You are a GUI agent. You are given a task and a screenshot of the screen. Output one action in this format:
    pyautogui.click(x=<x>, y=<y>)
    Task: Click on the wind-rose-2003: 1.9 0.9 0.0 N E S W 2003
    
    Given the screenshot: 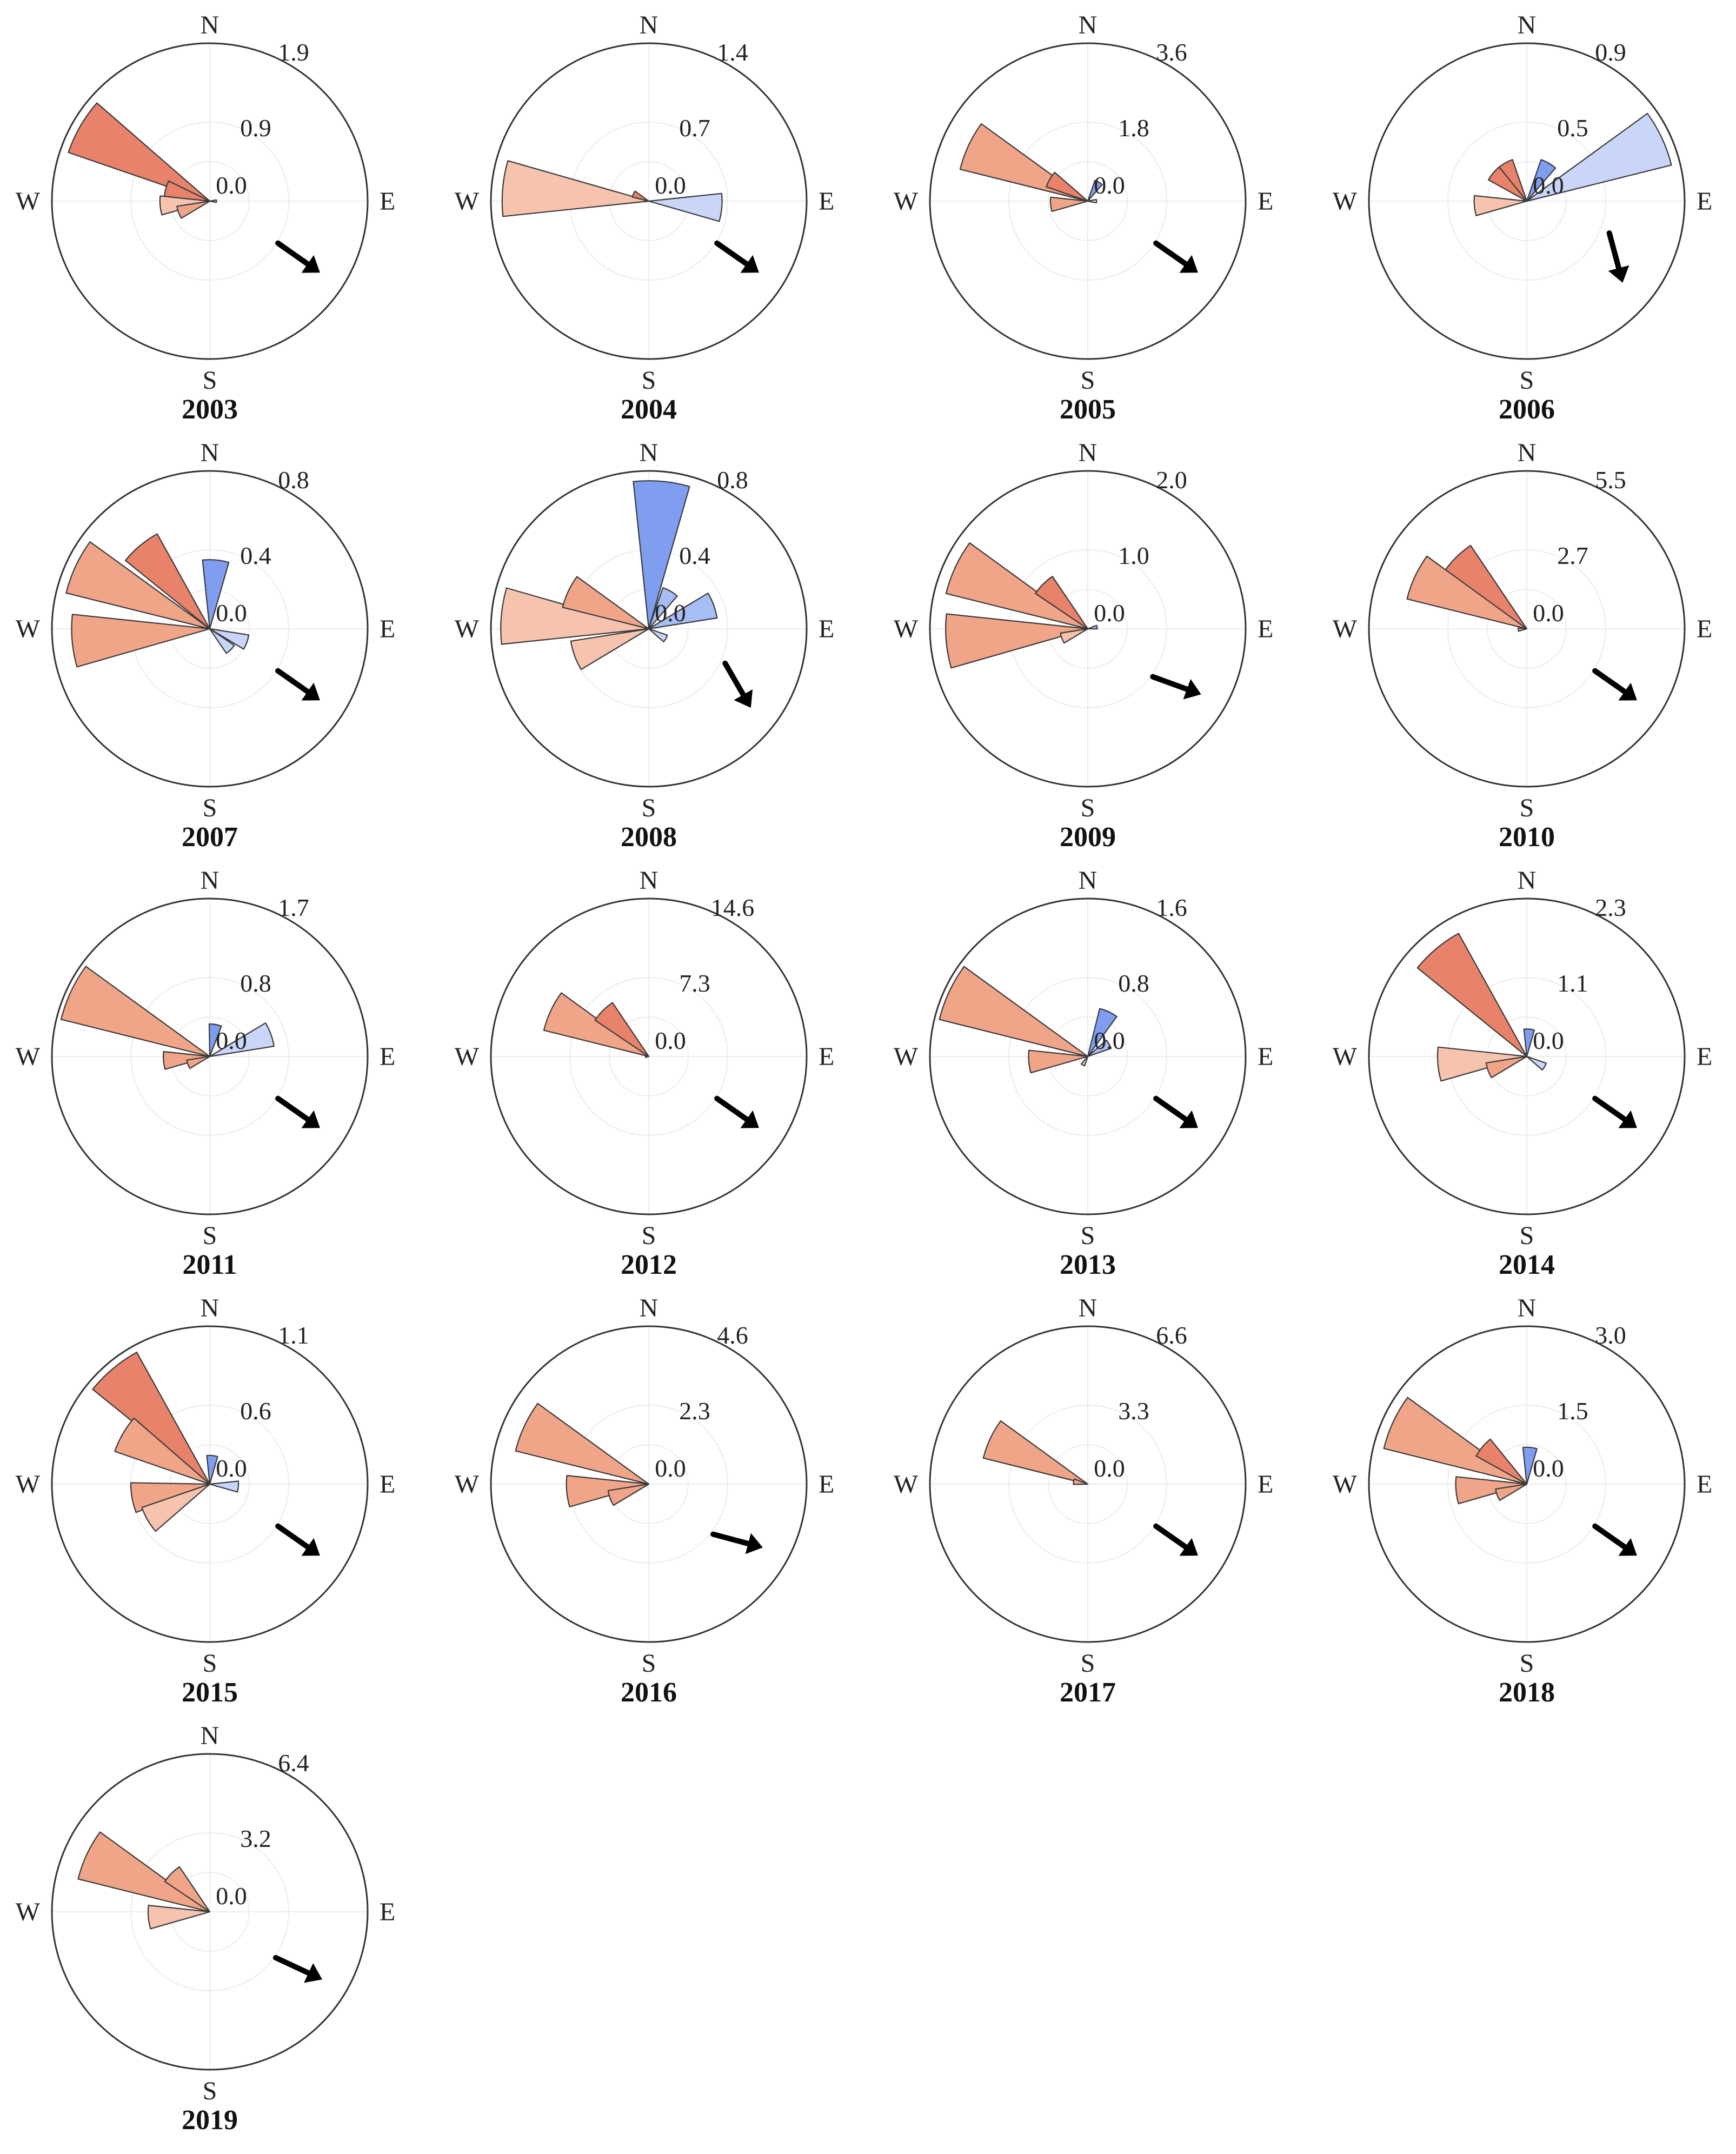 What is the action you would take?
    pyautogui.click(x=210, y=212)
    